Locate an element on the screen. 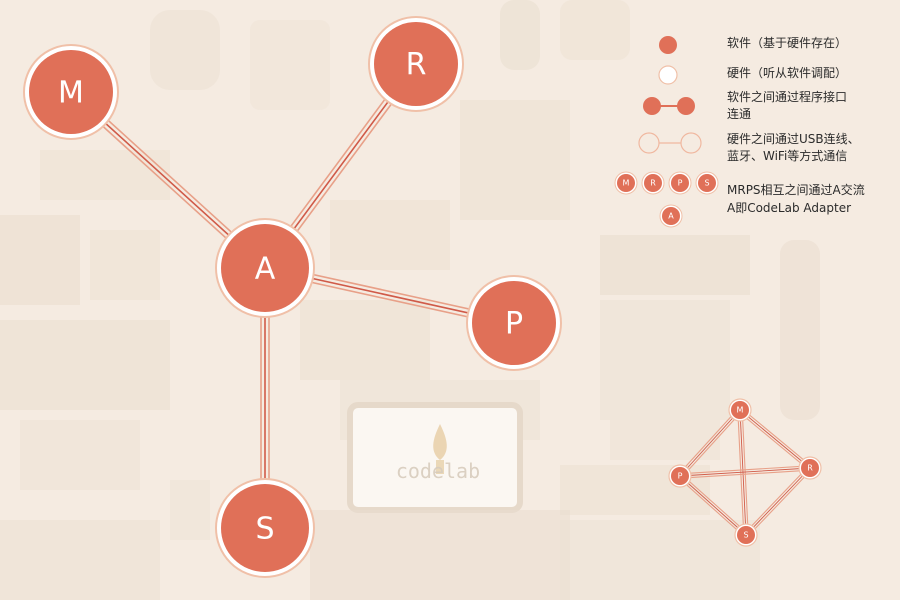 This screenshot has height=600, width=900. mini-node-r: R is located at coordinates (810, 468).